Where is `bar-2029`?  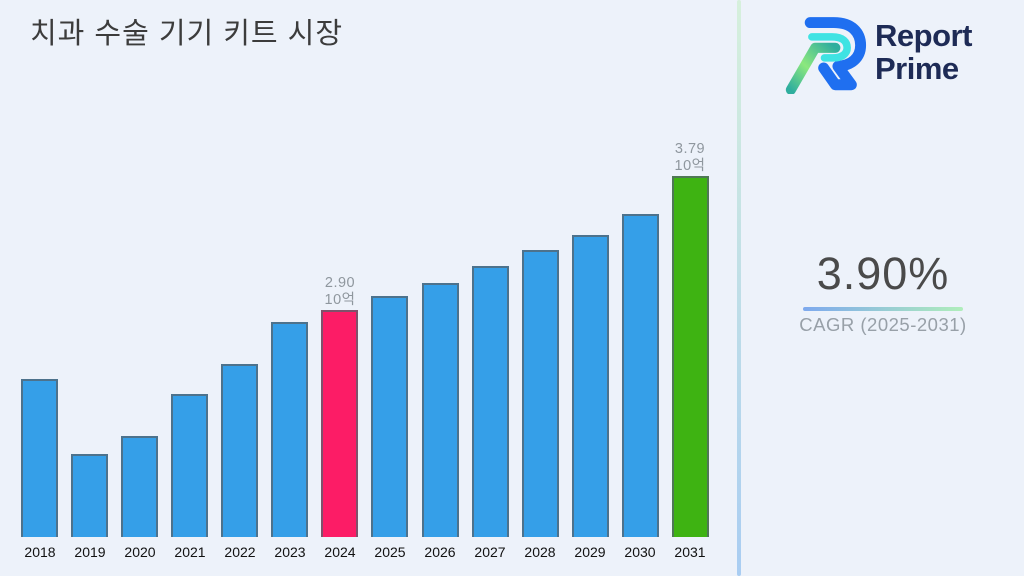
bar-2029 is located at coordinates (590, 386).